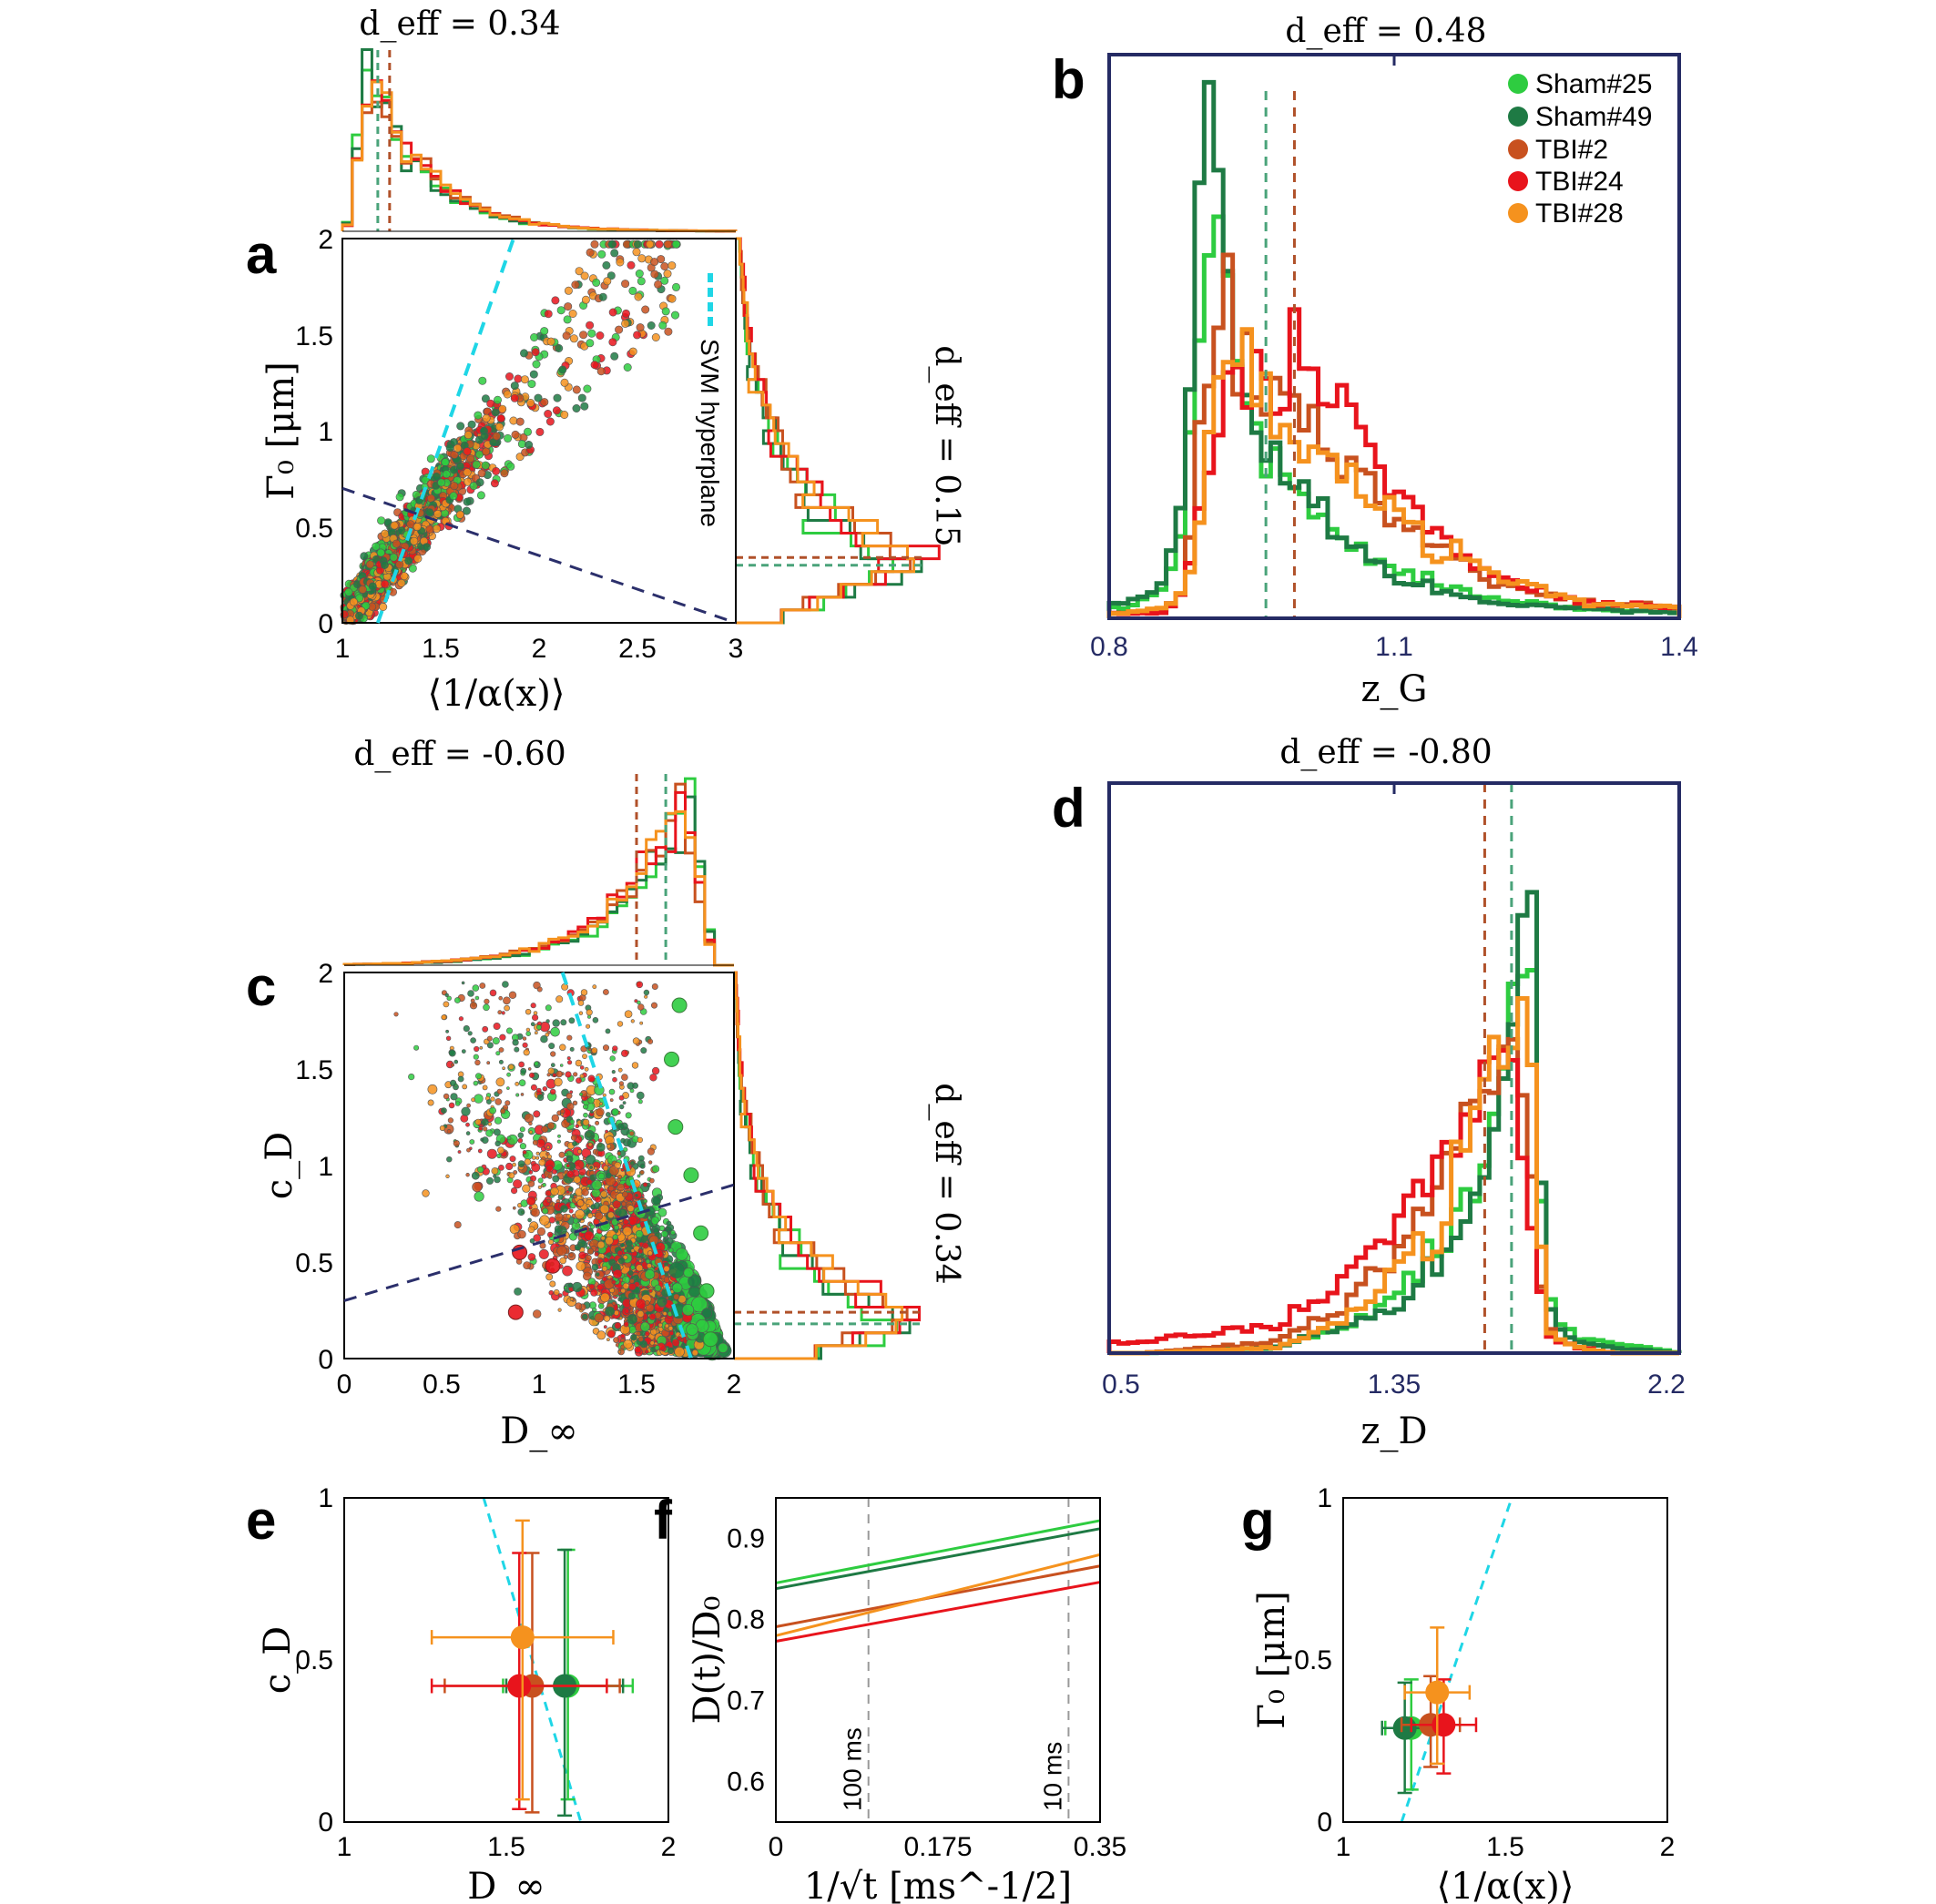 The image size is (1936, 1904). Describe the element at coordinates (459, 24) in the screenshot. I see `panel-a-deff-top: d_eff = 0.34` at that location.